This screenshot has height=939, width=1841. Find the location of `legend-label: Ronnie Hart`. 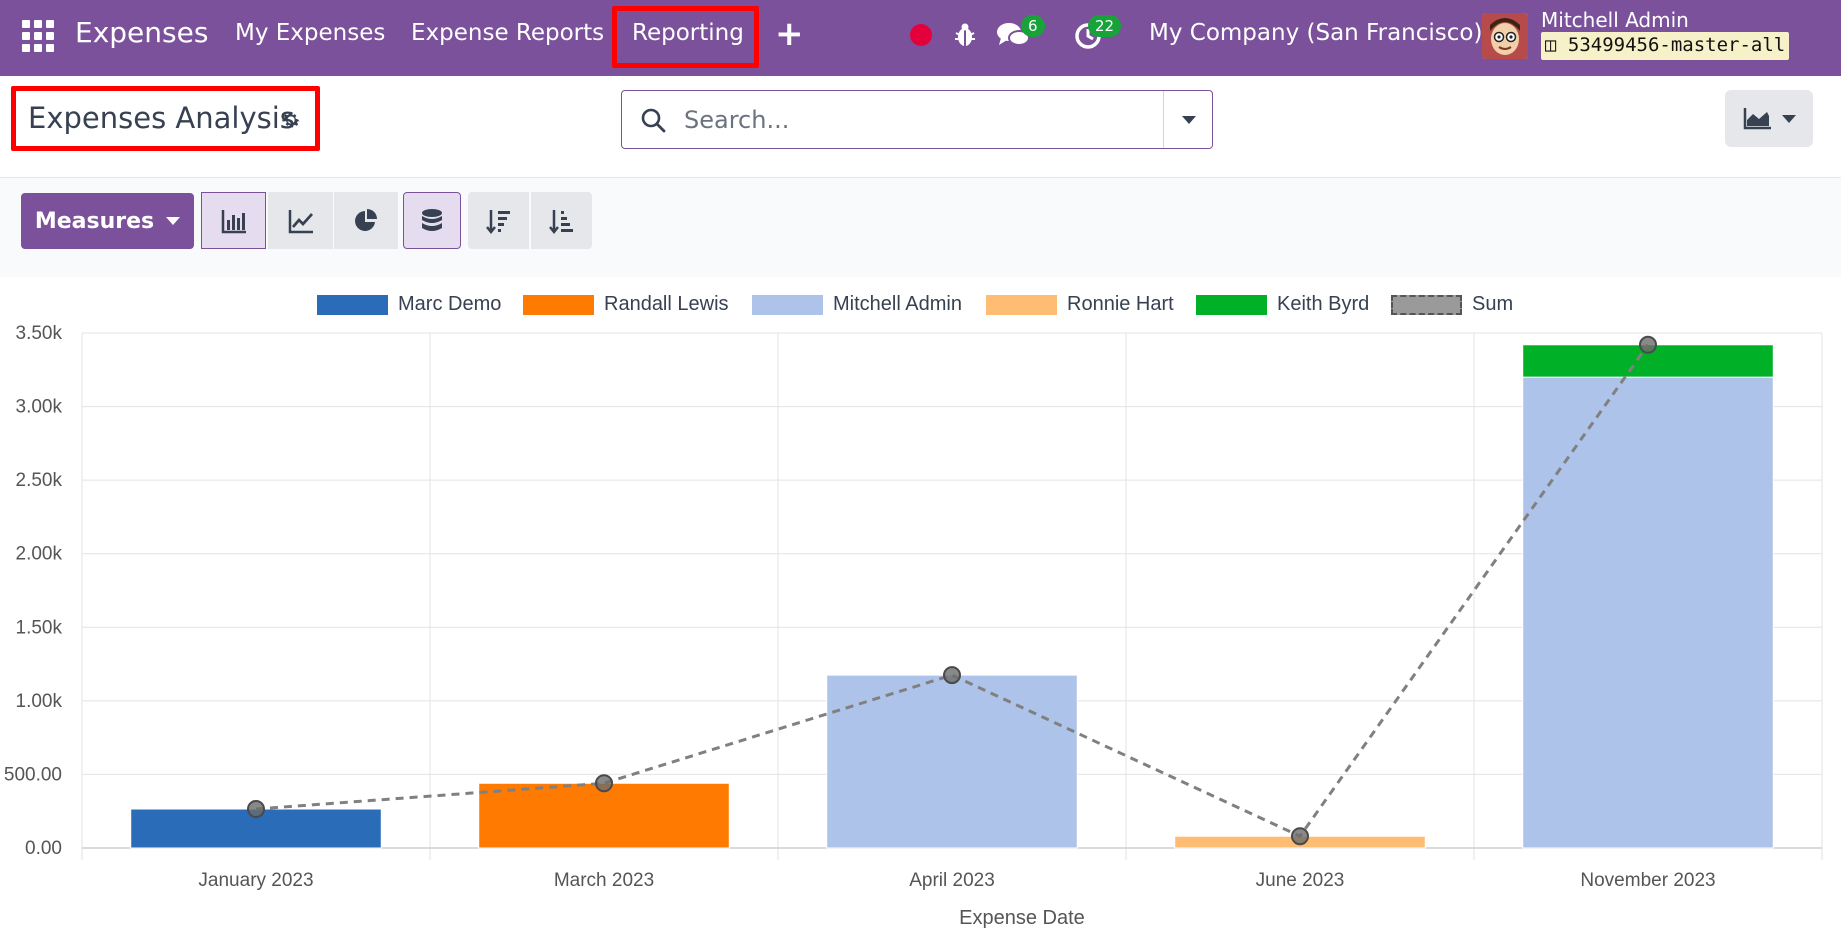

legend-label: Ronnie Hart is located at coordinates (1120, 304).